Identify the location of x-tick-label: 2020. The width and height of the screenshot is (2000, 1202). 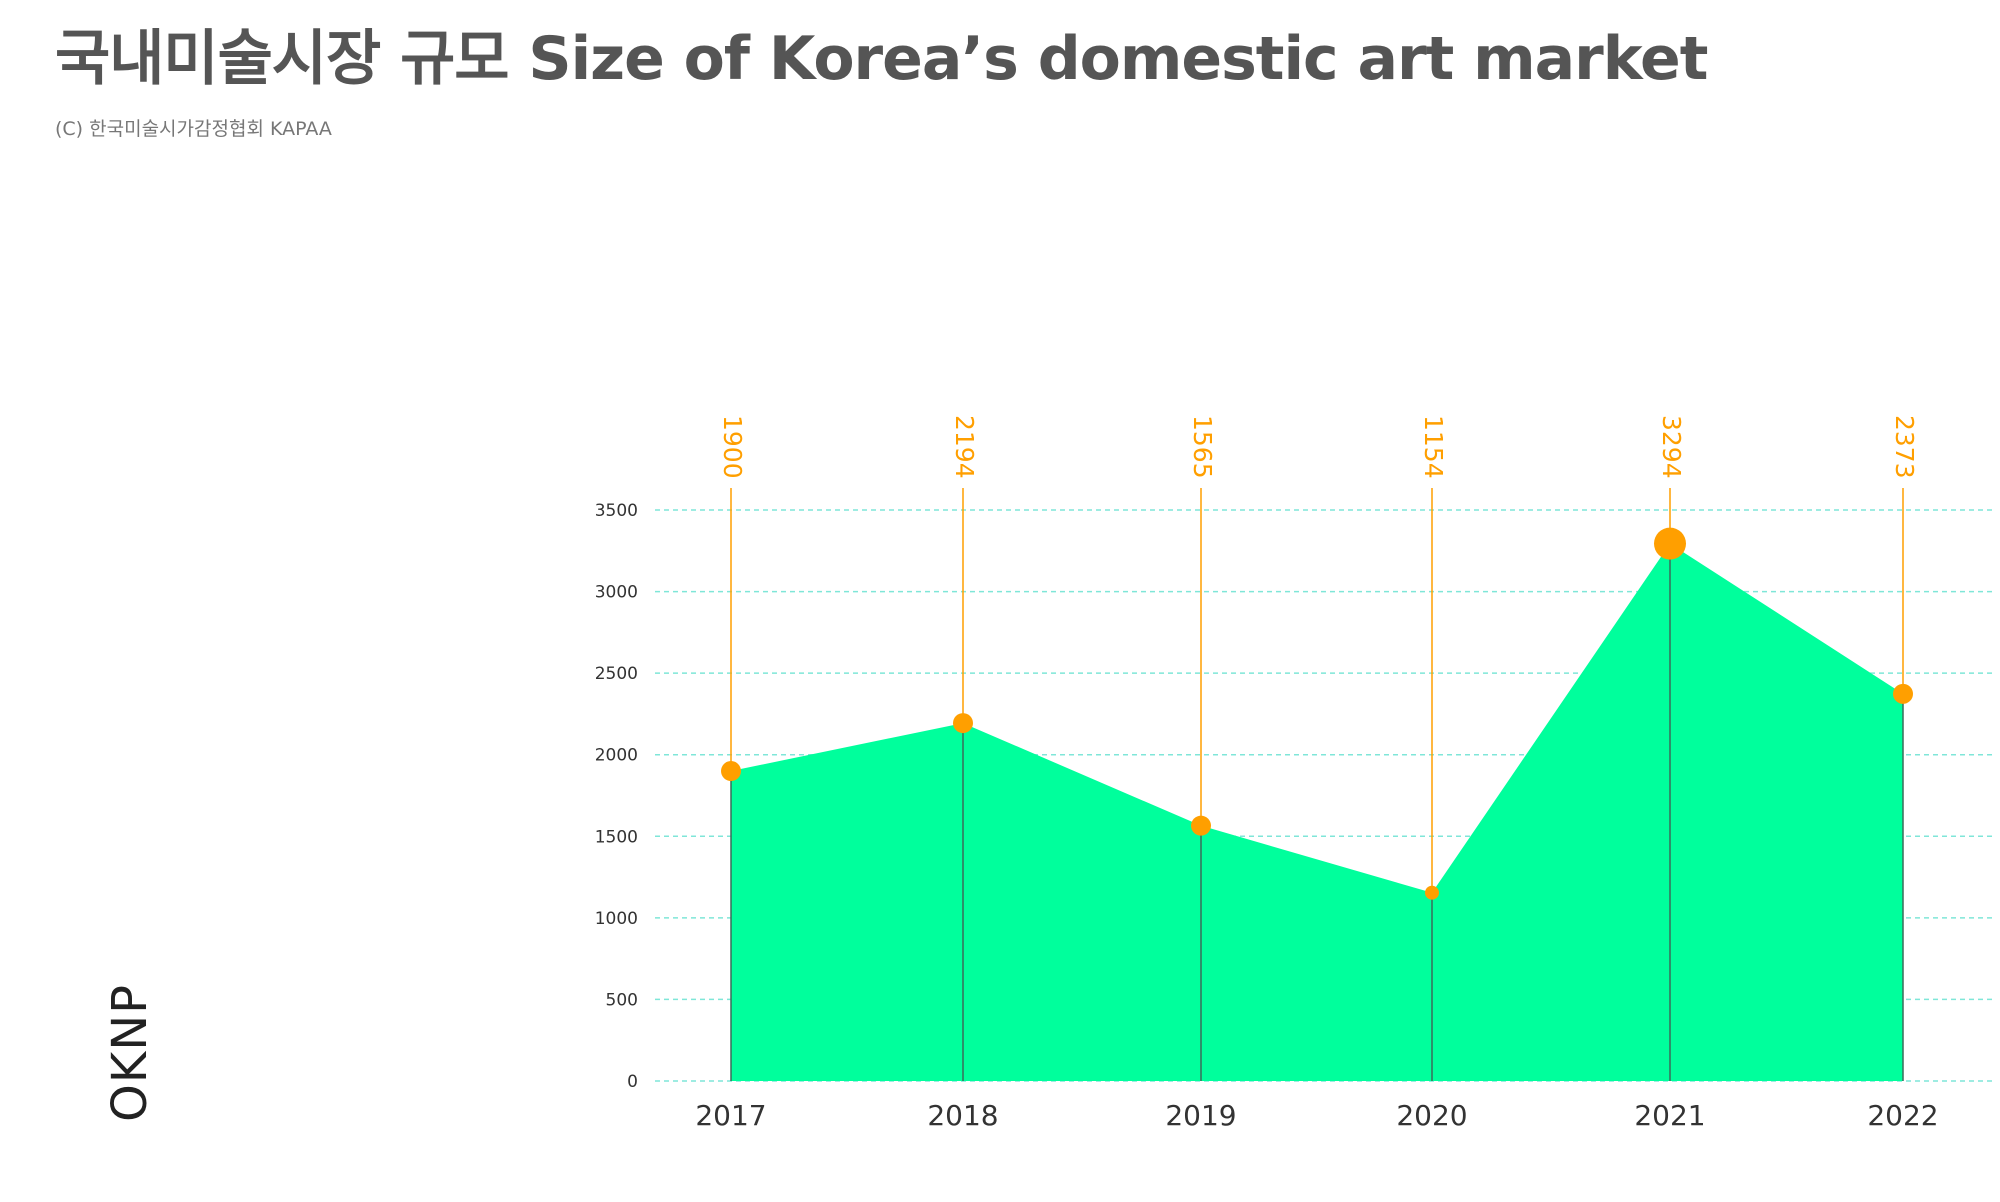
(1431, 1115).